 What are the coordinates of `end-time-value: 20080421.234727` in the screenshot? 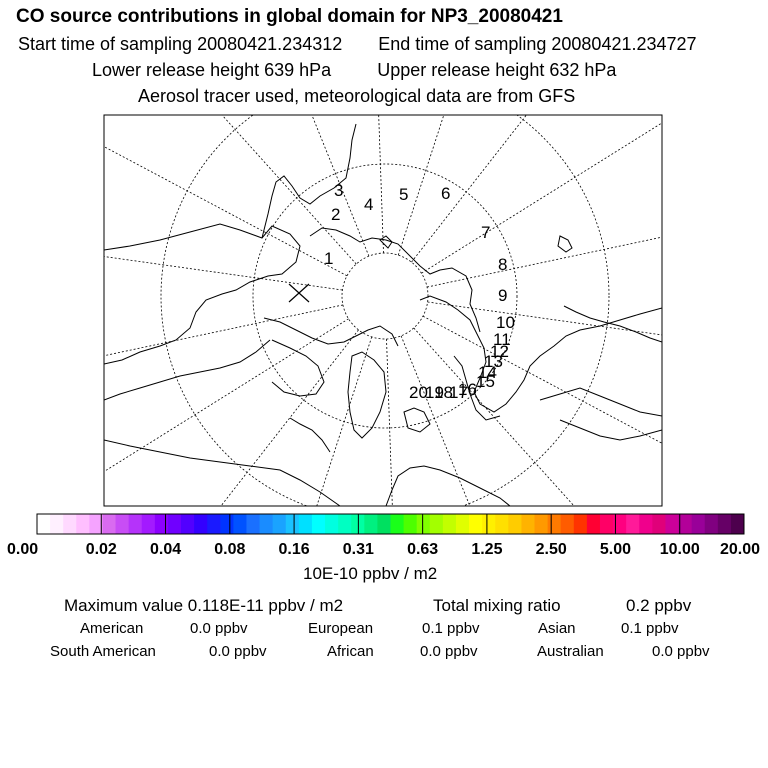 It's located at (624, 44).